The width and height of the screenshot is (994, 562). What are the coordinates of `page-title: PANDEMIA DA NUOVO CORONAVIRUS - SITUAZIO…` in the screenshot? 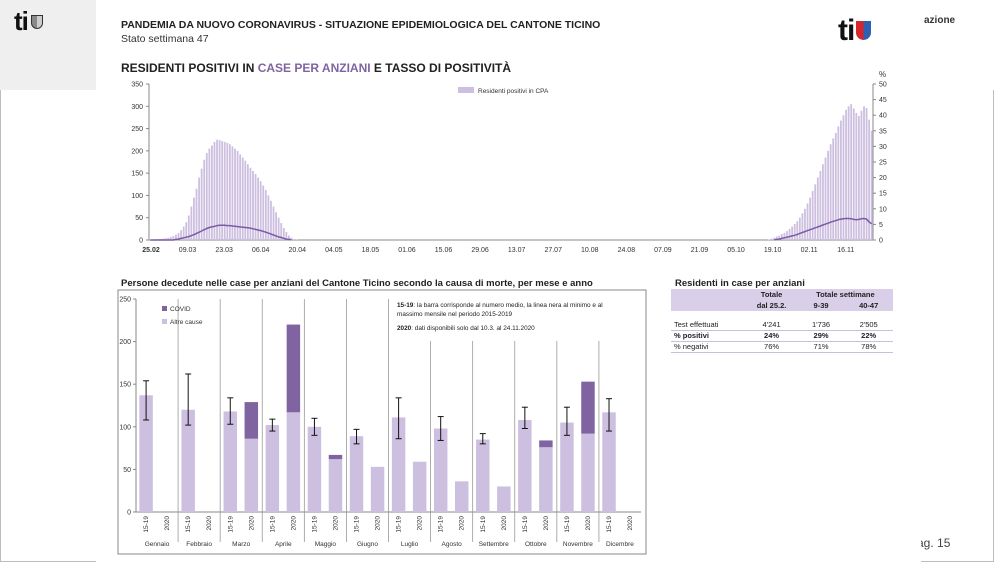 It's located at (361, 25).